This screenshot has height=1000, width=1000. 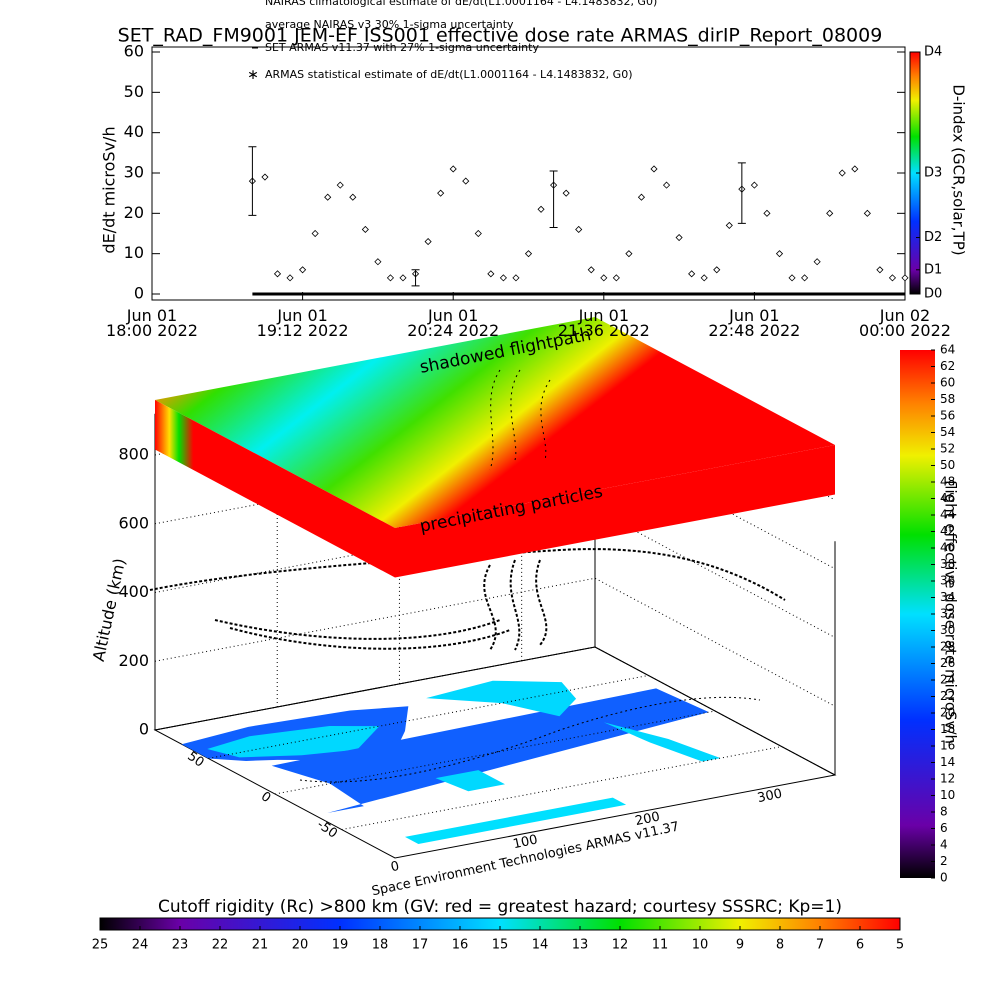 I want to click on colorbar-tick-label: 18, so click(x=947, y=729).